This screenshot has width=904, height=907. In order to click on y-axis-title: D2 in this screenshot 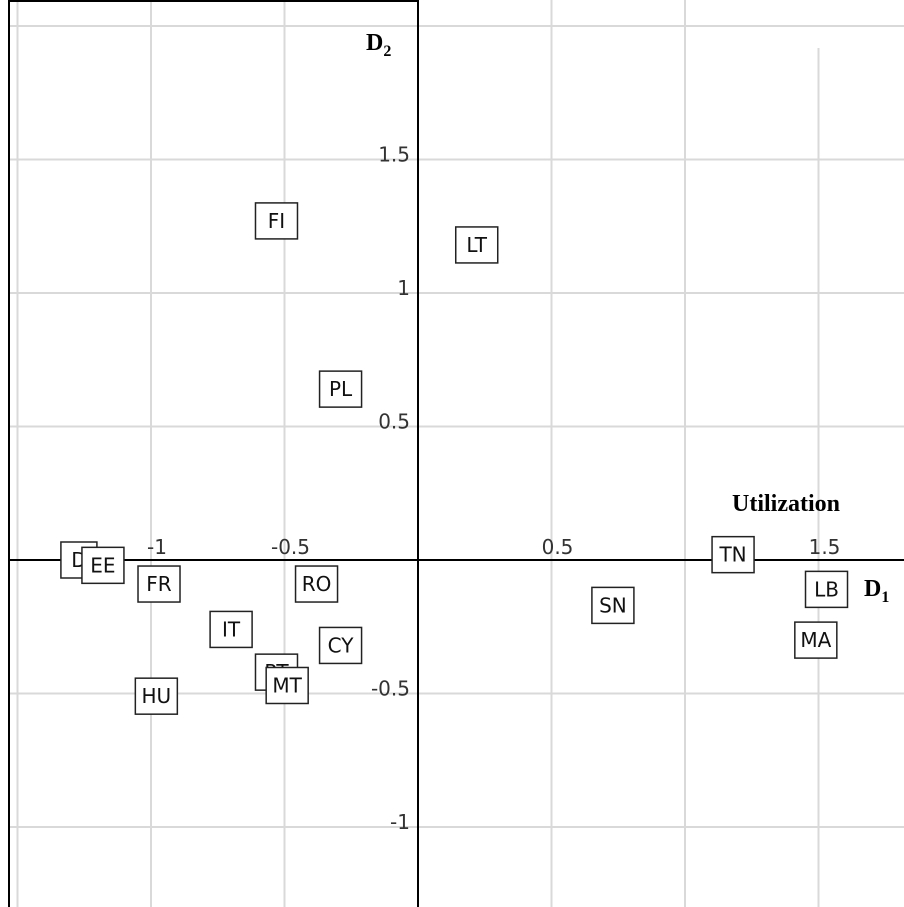, I will do `click(378, 45)`.